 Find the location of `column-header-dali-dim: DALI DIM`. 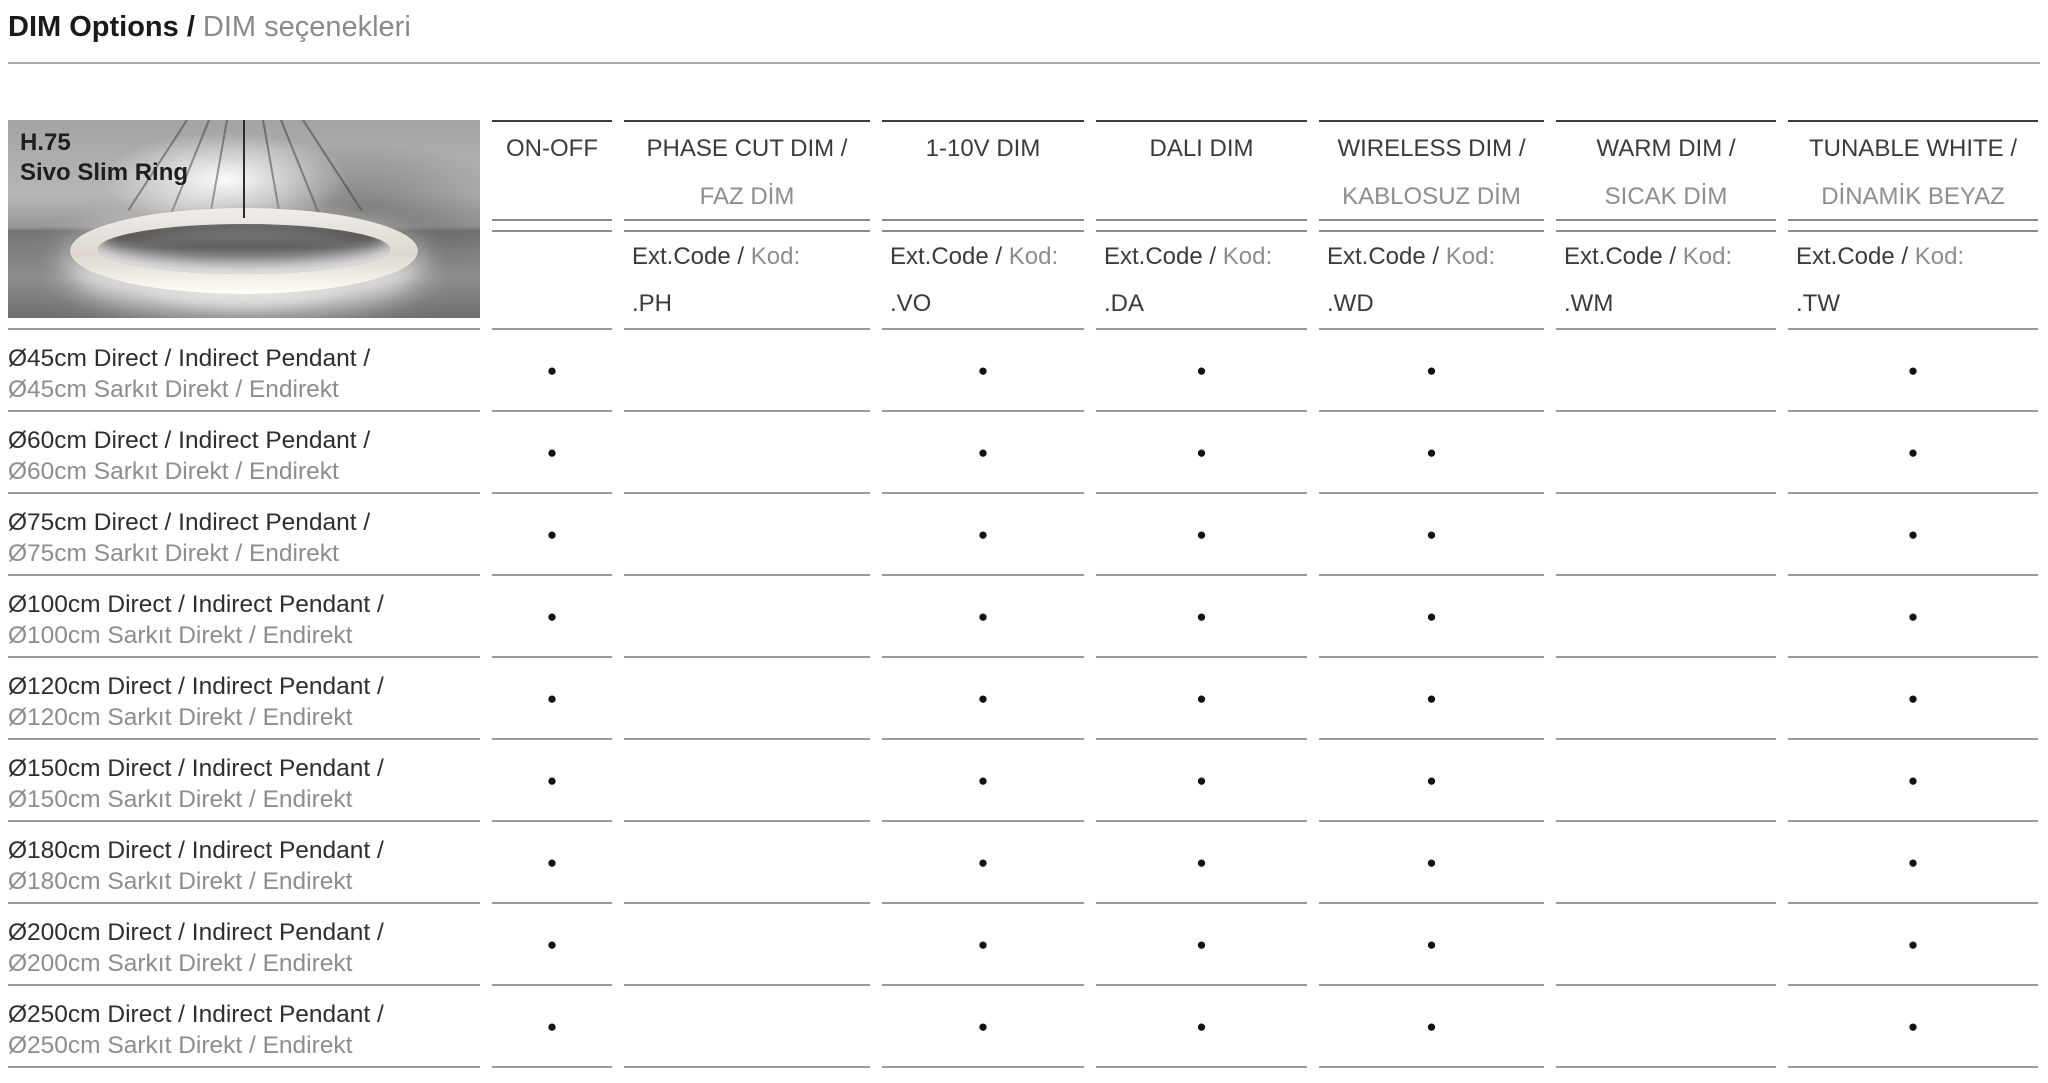

column-header-dali-dim: DALI DIM is located at coordinates (1201, 169).